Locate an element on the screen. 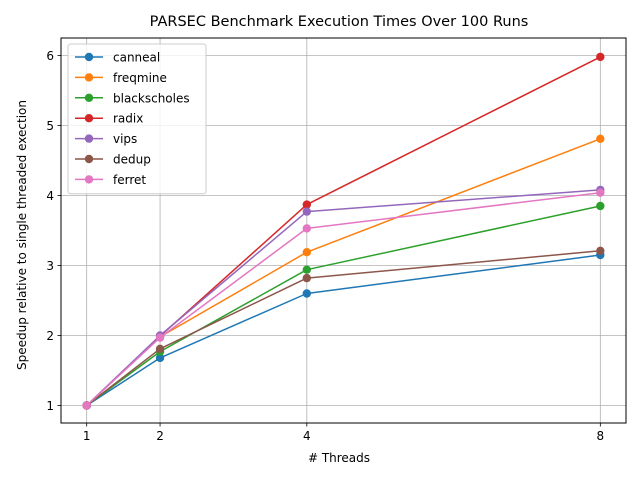 This screenshot has height=480, width=640. legend-item-vips: vips is located at coordinates (106, 139).